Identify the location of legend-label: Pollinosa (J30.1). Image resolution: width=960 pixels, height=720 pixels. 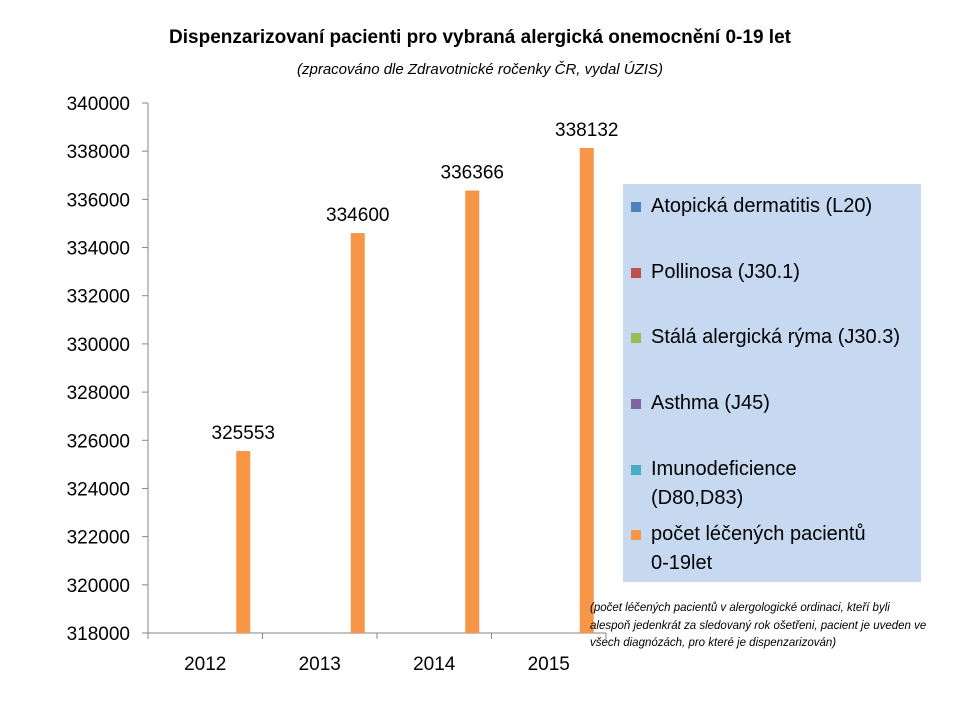
(725, 272).